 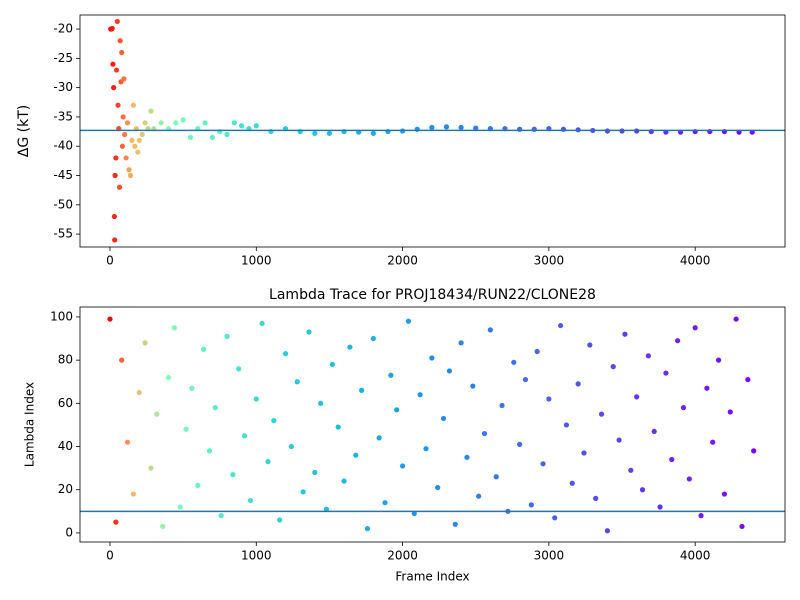 What do you see at coordinates (63, 116) in the screenshot?
I see `y-tick-label: -35` at bounding box center [63, 116].